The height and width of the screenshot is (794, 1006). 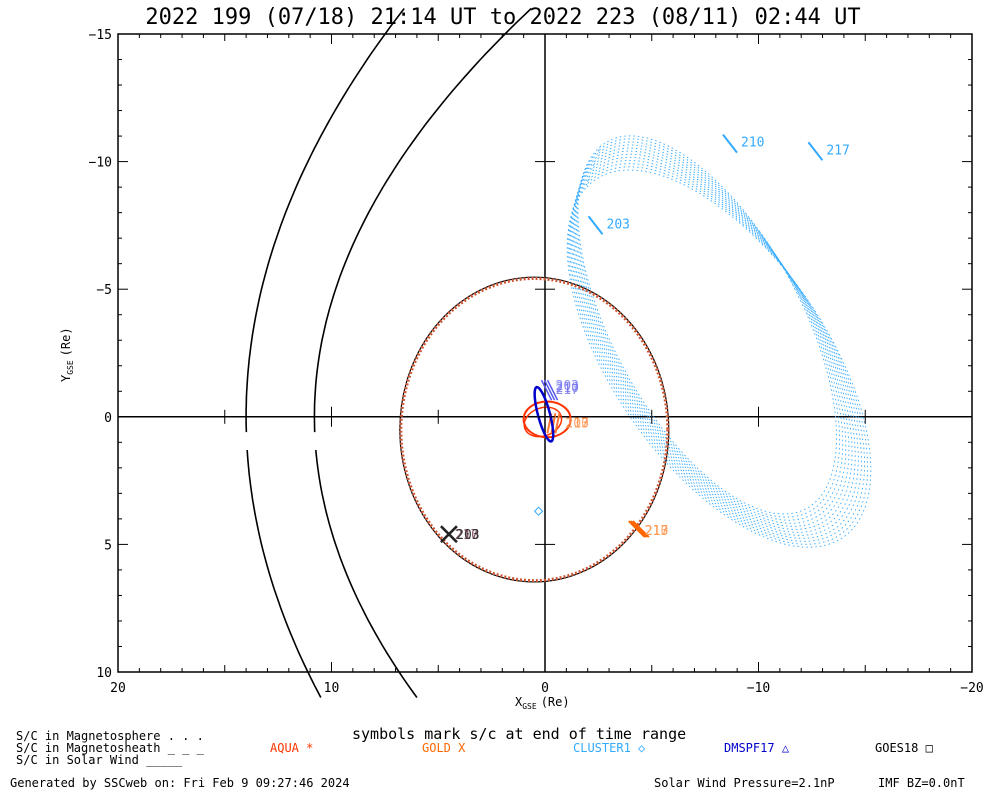 I want to click on y-axis-label: YGSE (Re), so click(x=67, y=354).